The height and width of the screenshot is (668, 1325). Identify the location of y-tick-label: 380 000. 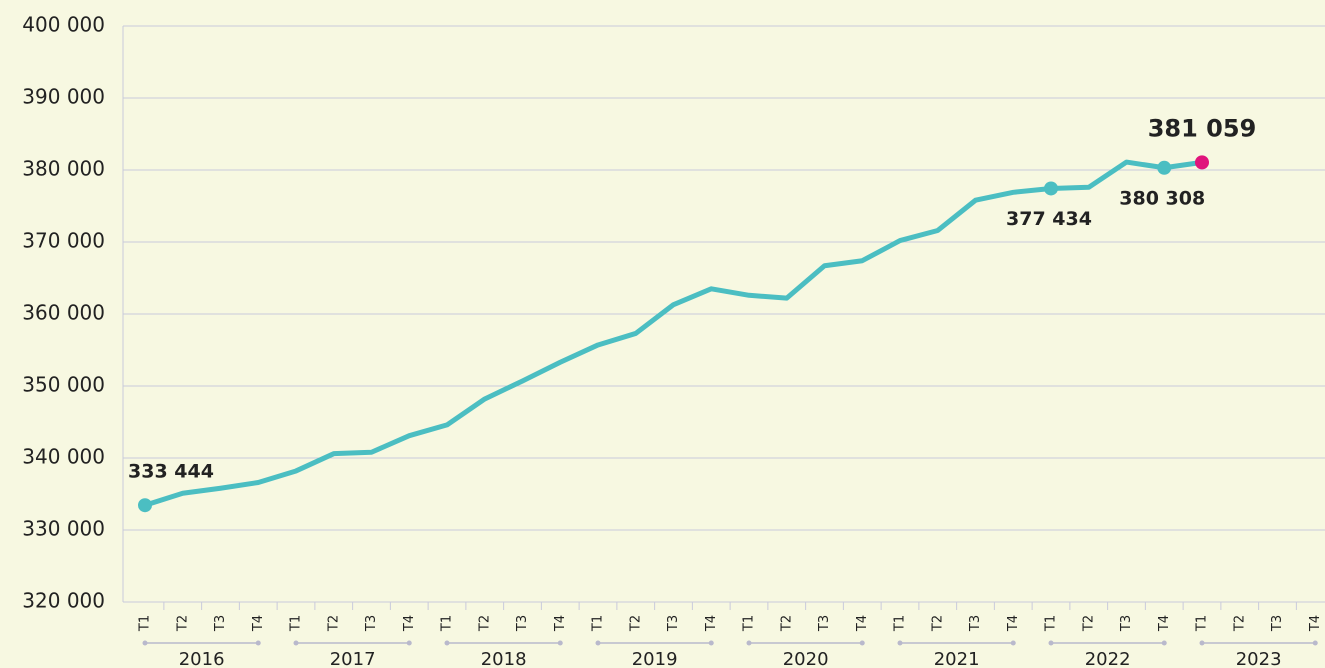
(63, 169).